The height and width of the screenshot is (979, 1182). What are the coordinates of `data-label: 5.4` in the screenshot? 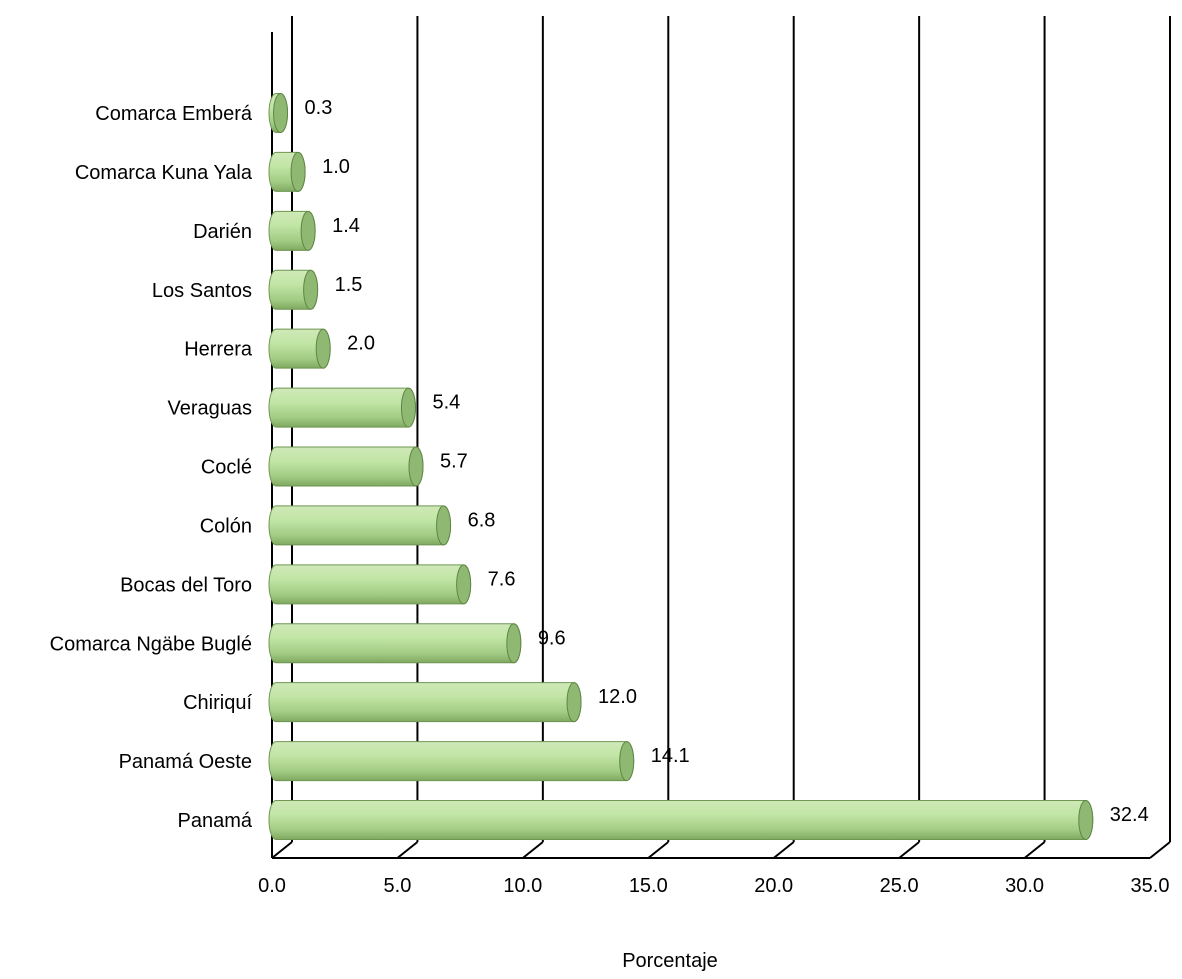 It's located at (446, 403).